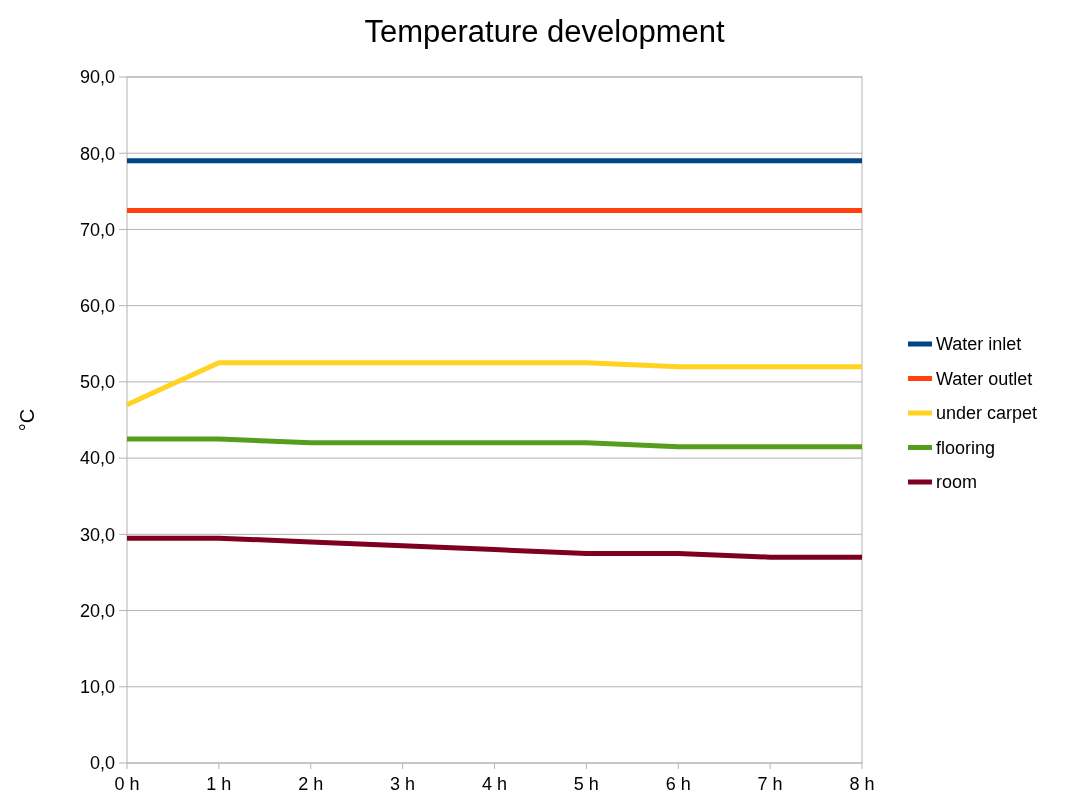 The image size is (1068, 811). What do you see at coordinates (966, 447) in the screenshot?
I see `legend-label: flooring` at bounding box center [966, 447].